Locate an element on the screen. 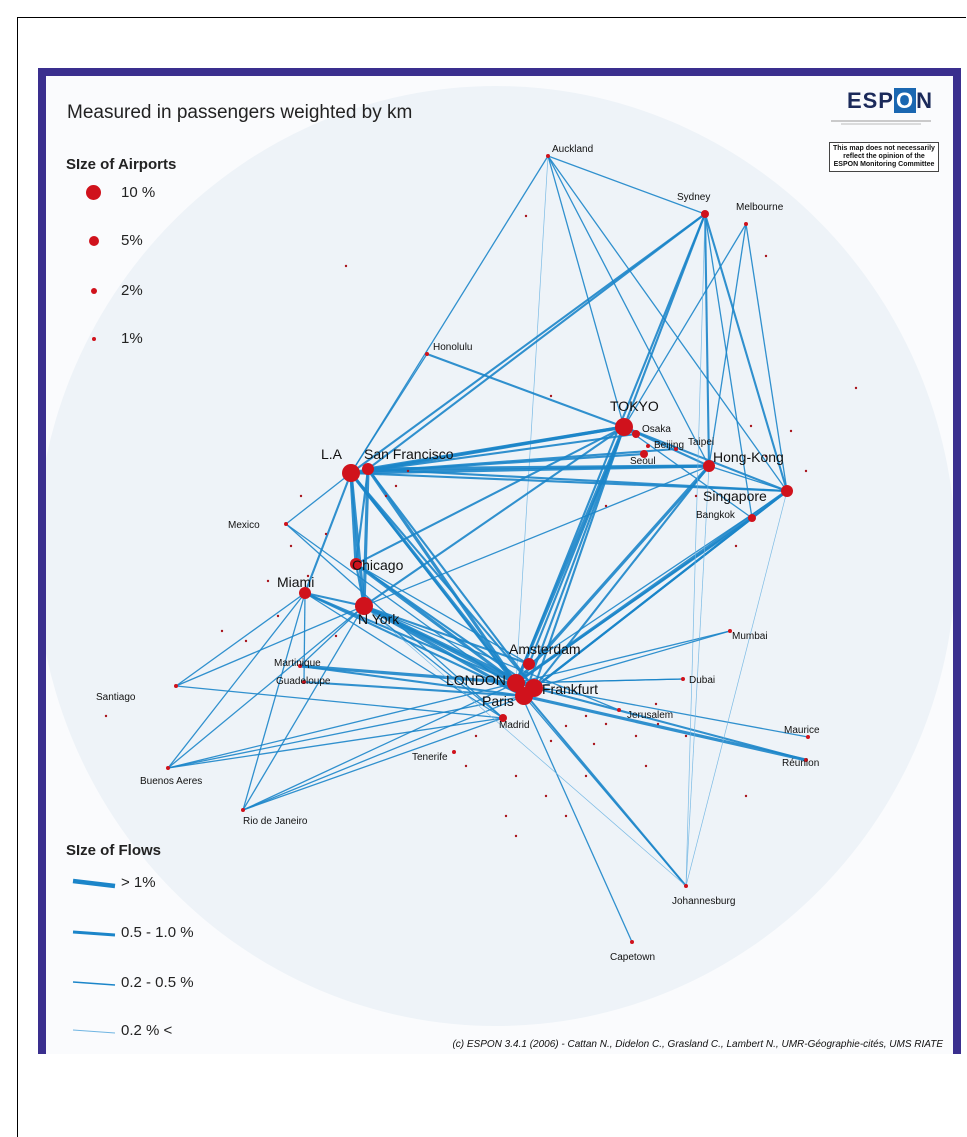  flow-legend-row: > 1% is located at coordinates (111, 882).